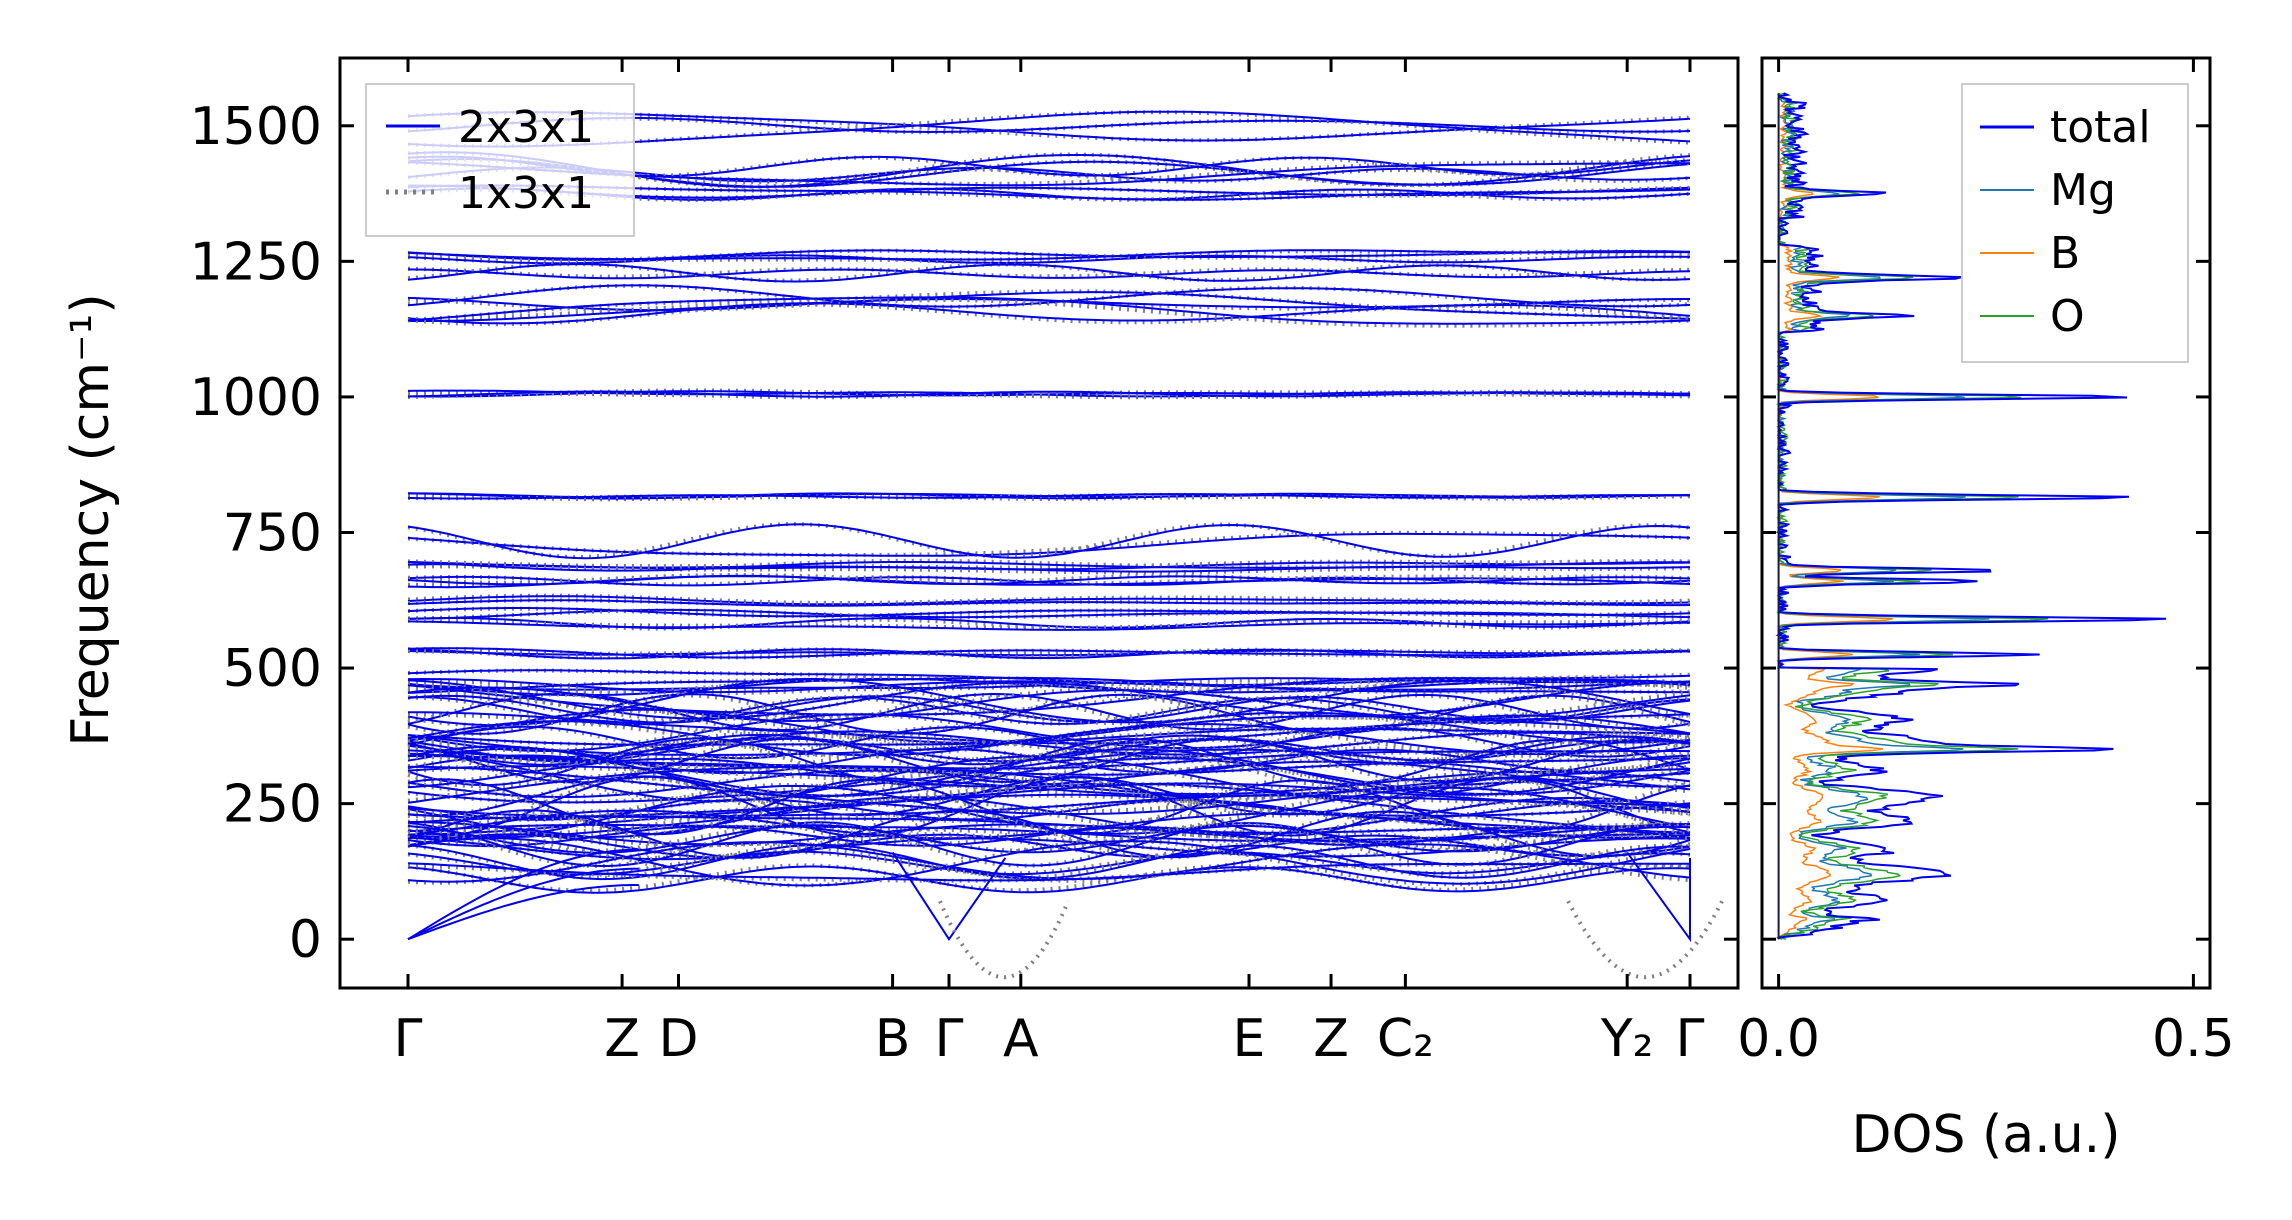 The image size is (2292, 1220). What do you see at coordinates (678, 1039) in the screenshot?
I see `kpoint-label: D` at bounding box center [678, 1039].